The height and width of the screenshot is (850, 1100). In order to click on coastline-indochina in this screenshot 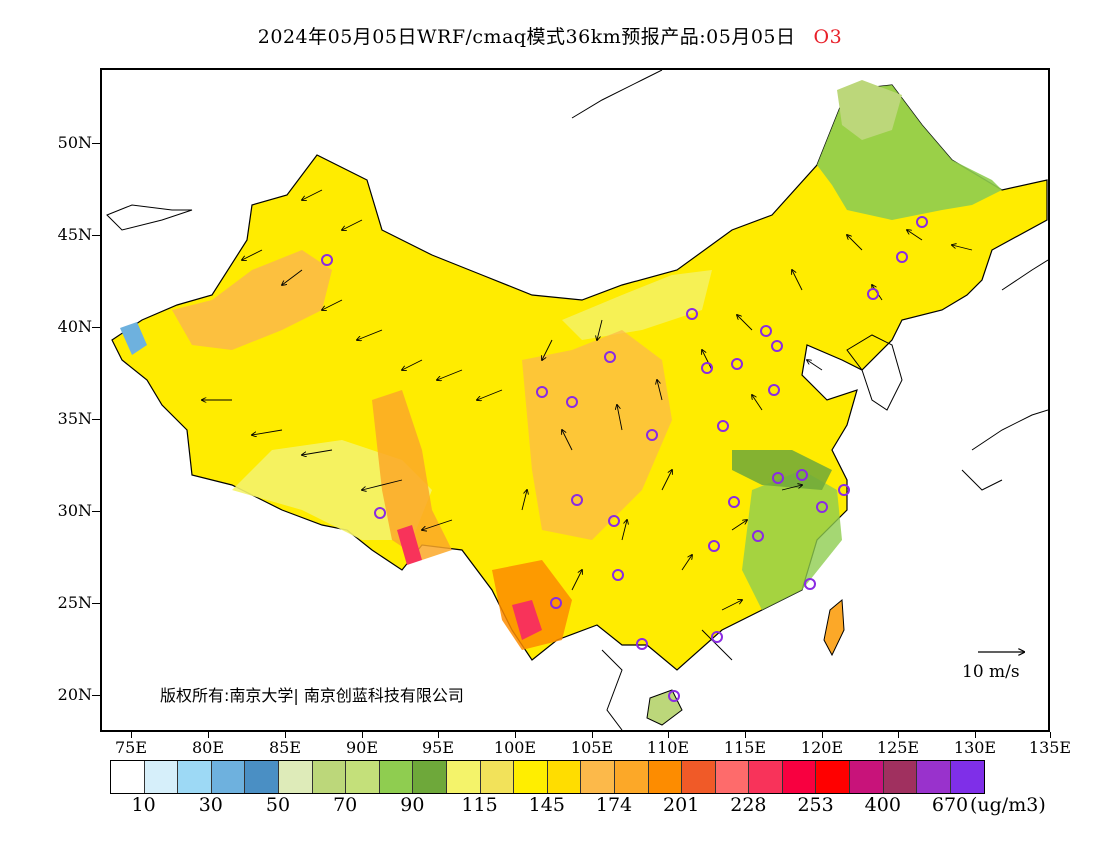, I will do `click(667, 679)`.